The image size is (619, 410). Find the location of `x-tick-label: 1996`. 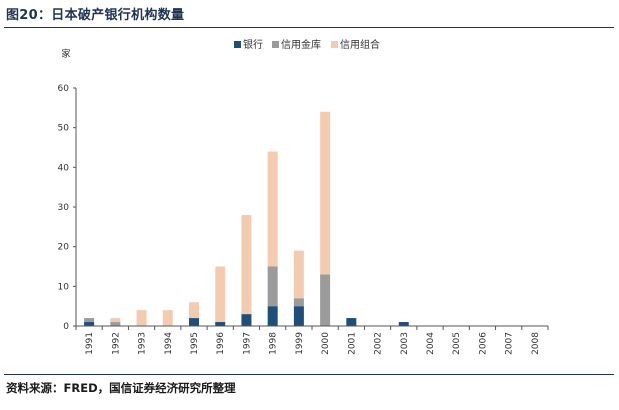

x-tick-label: 1996 is located at coordinates (221, 343).